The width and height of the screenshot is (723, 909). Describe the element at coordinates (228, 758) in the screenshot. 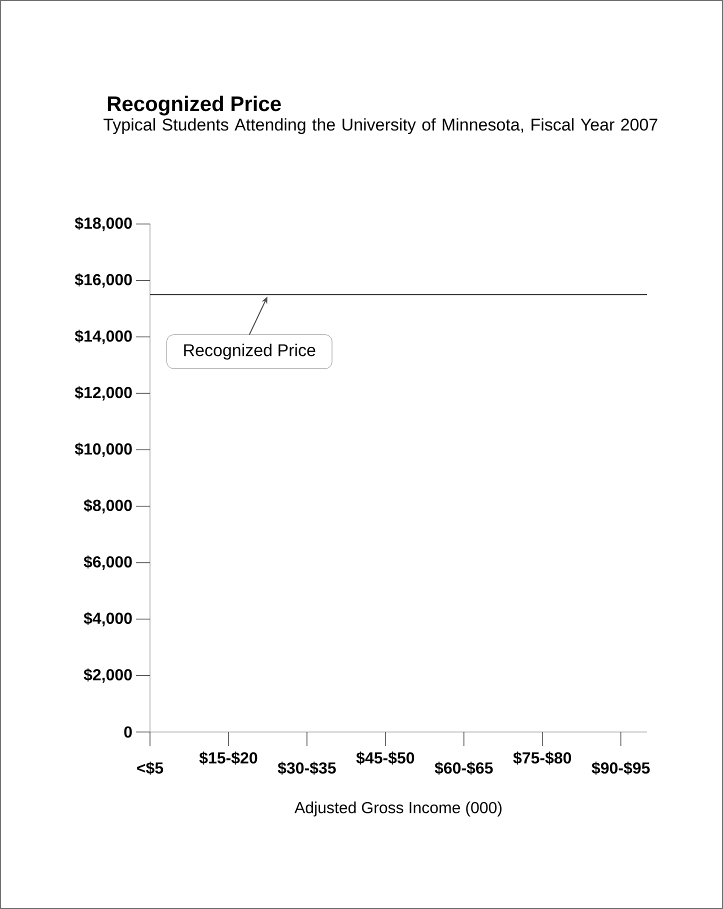

I see `x-tick-label: $15-$20` at that location.